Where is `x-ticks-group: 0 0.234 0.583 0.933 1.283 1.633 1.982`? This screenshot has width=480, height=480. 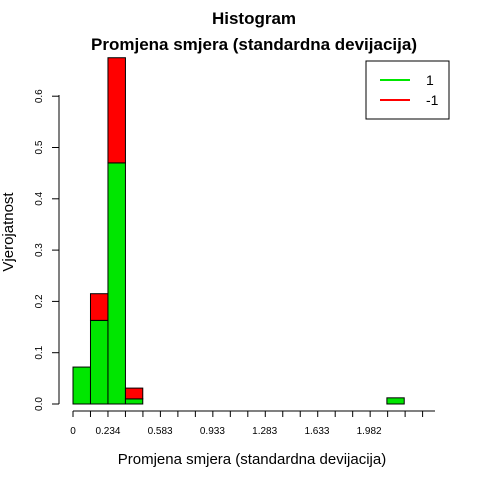 x-ticks-group: 0 0.234 0.583 0.933 1.283 1.633 1.982 is located at coordinates (247, 424).